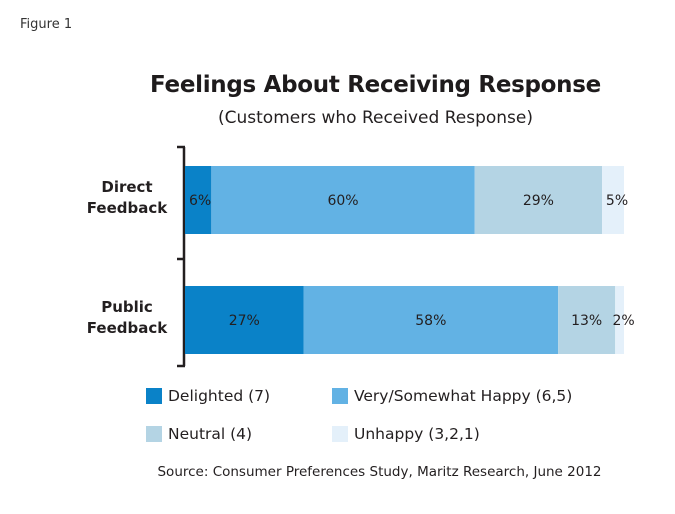  Describe the element at coordinates (375, 118) in the screenshot. I see `chart-subtitle: (Customers who Received Response)` at that location.